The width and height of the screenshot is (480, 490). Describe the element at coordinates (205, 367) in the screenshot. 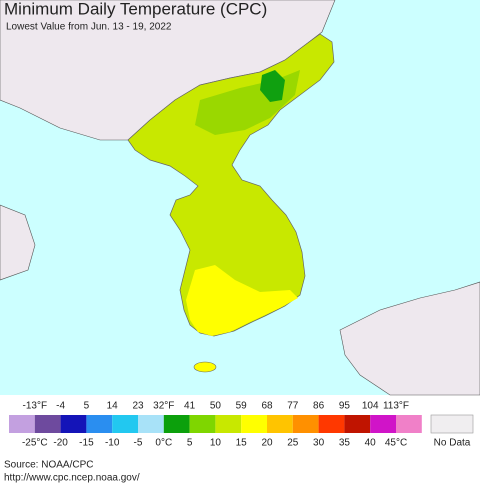

I see `jeju` at that location.